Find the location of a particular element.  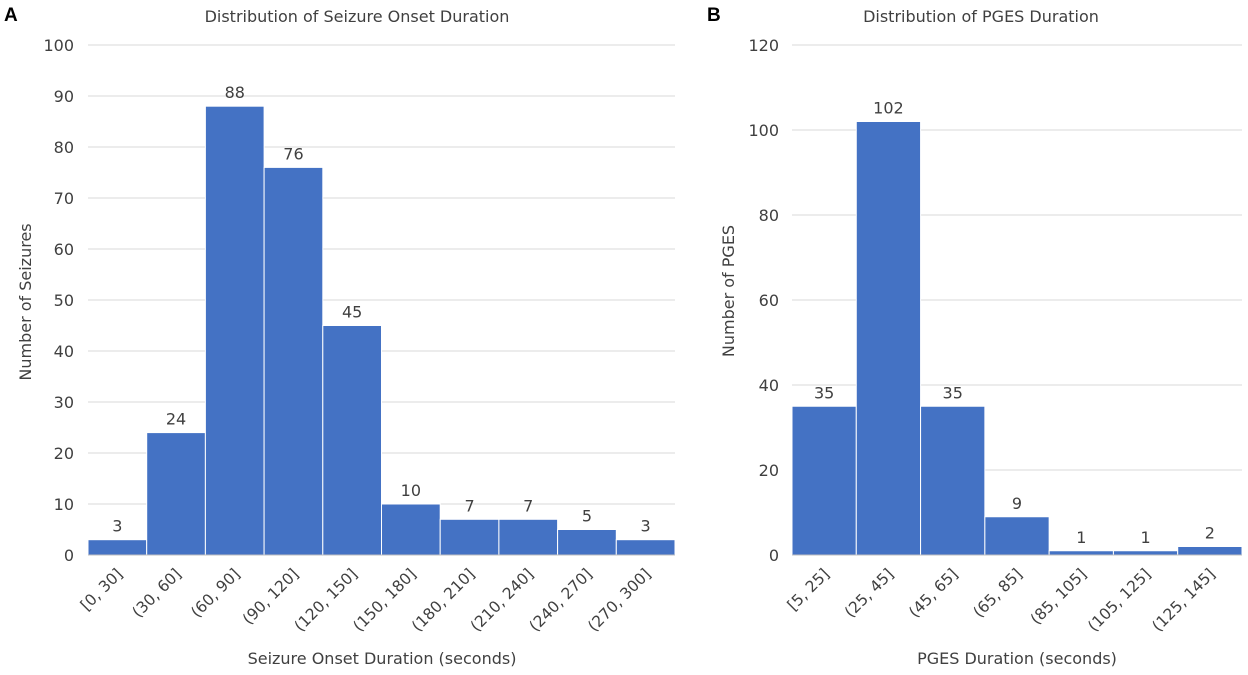

panel-a-y-tick-label: 60 is located at coordinates (64, 249).